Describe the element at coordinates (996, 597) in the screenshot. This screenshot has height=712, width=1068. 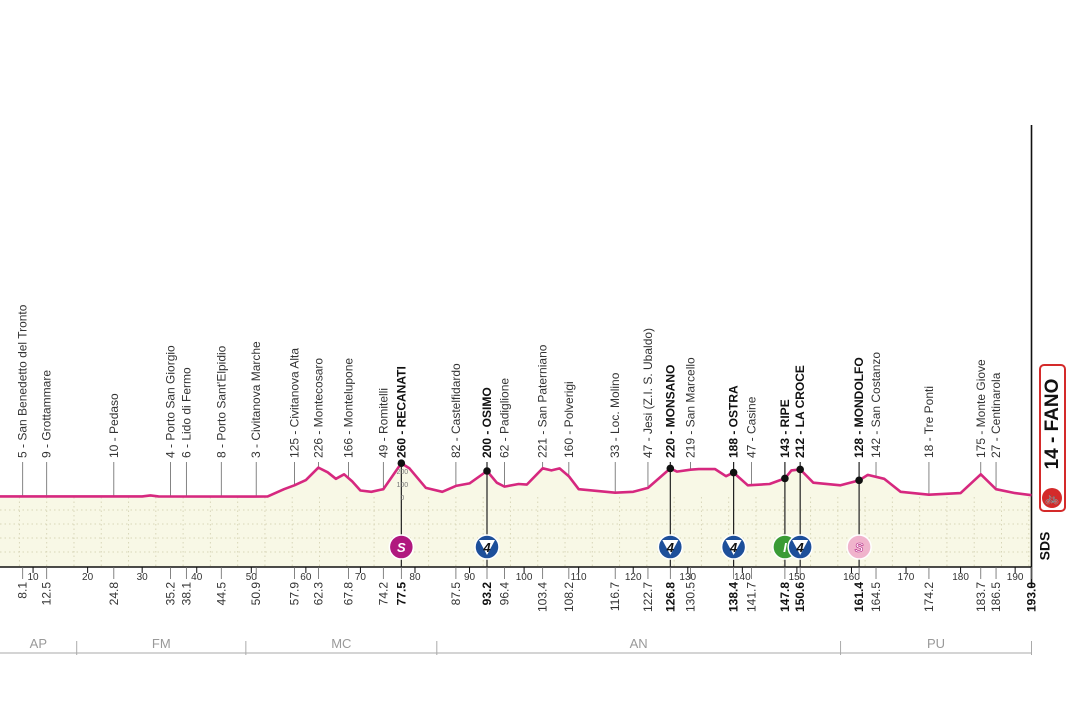
I see `km-label: 186.5` at that location.